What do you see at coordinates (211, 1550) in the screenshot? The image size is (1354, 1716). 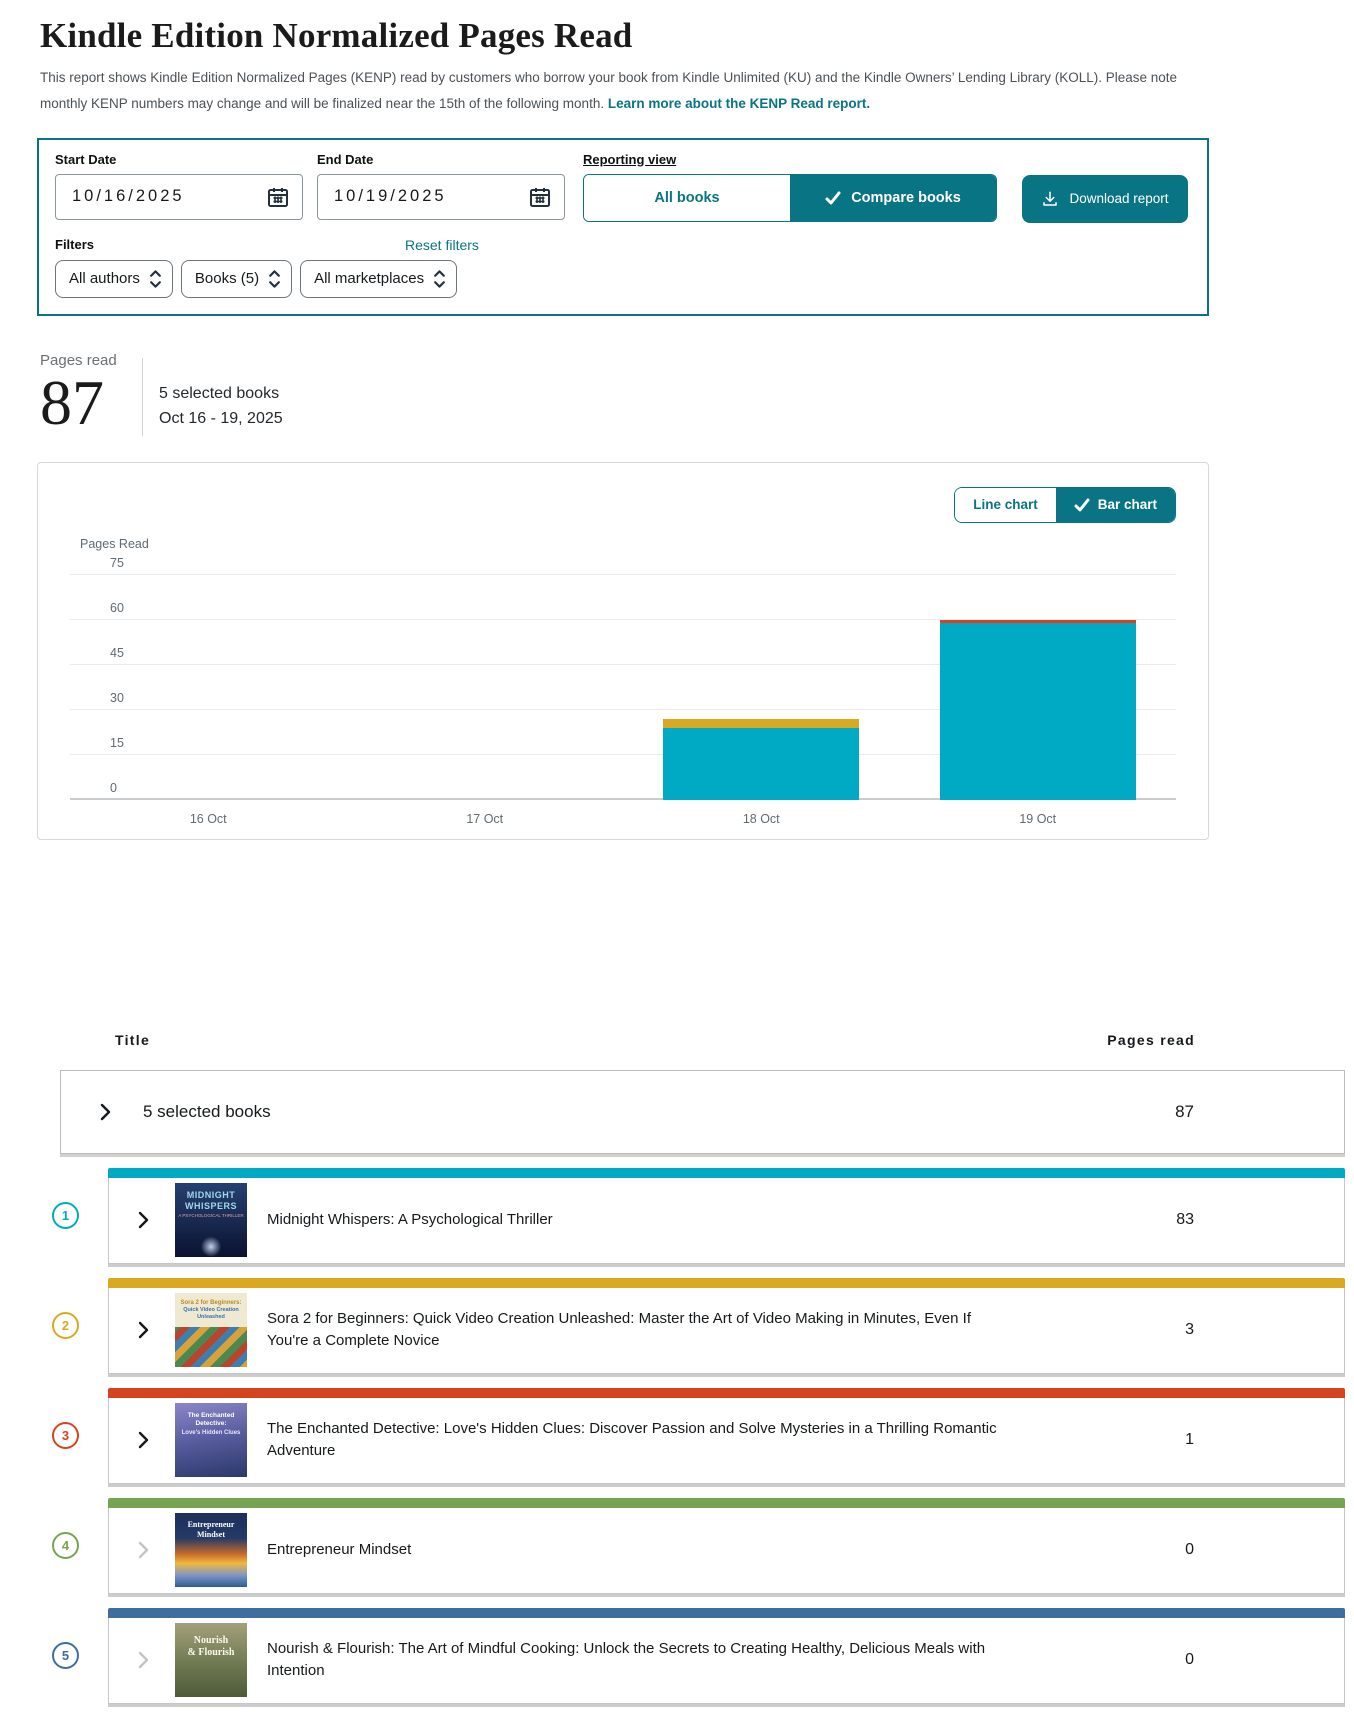 I see `book-cover-thumbnail: Entrepreneur Mindset` at bounding box center [211, 1550].